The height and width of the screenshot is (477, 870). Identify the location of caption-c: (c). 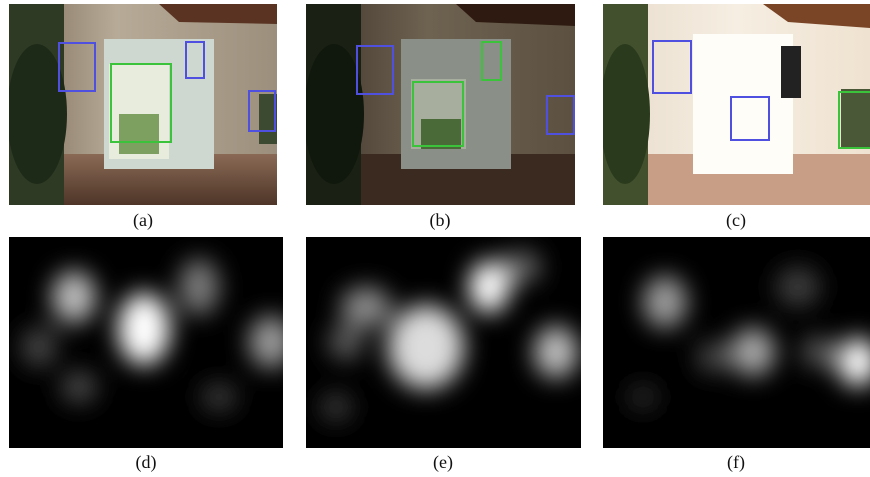
(736, 220).